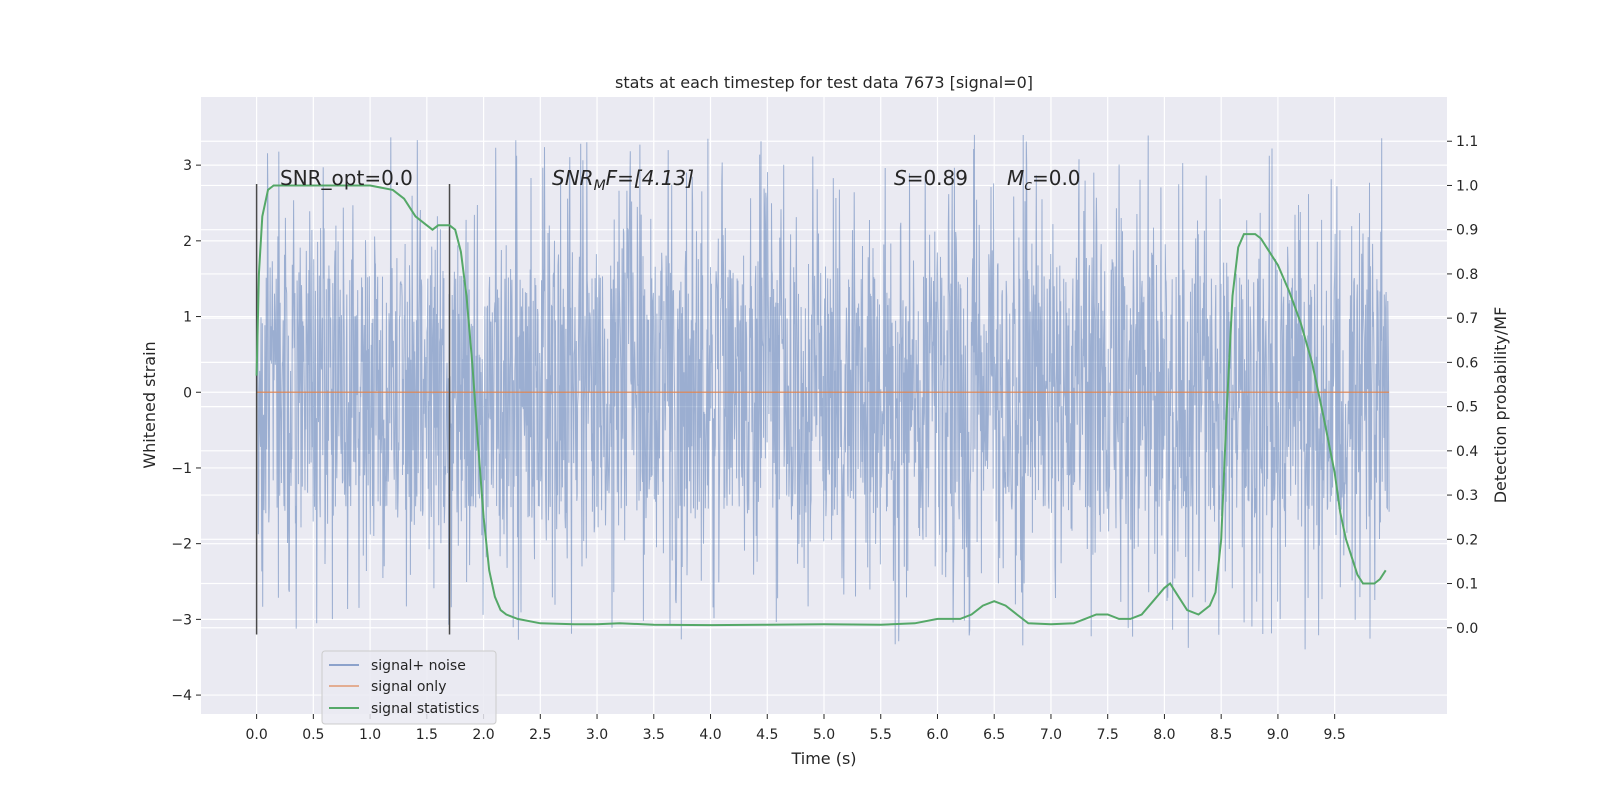 This screenshot has width=1600, height=800. I want to click on x-tick-label: 3.5, so click(654, 735).